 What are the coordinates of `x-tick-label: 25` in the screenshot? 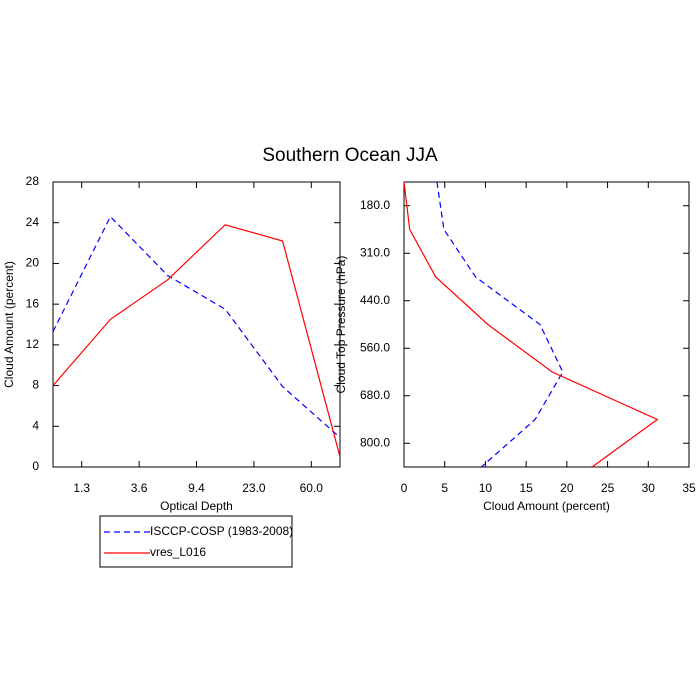 It's located at (608, 488).